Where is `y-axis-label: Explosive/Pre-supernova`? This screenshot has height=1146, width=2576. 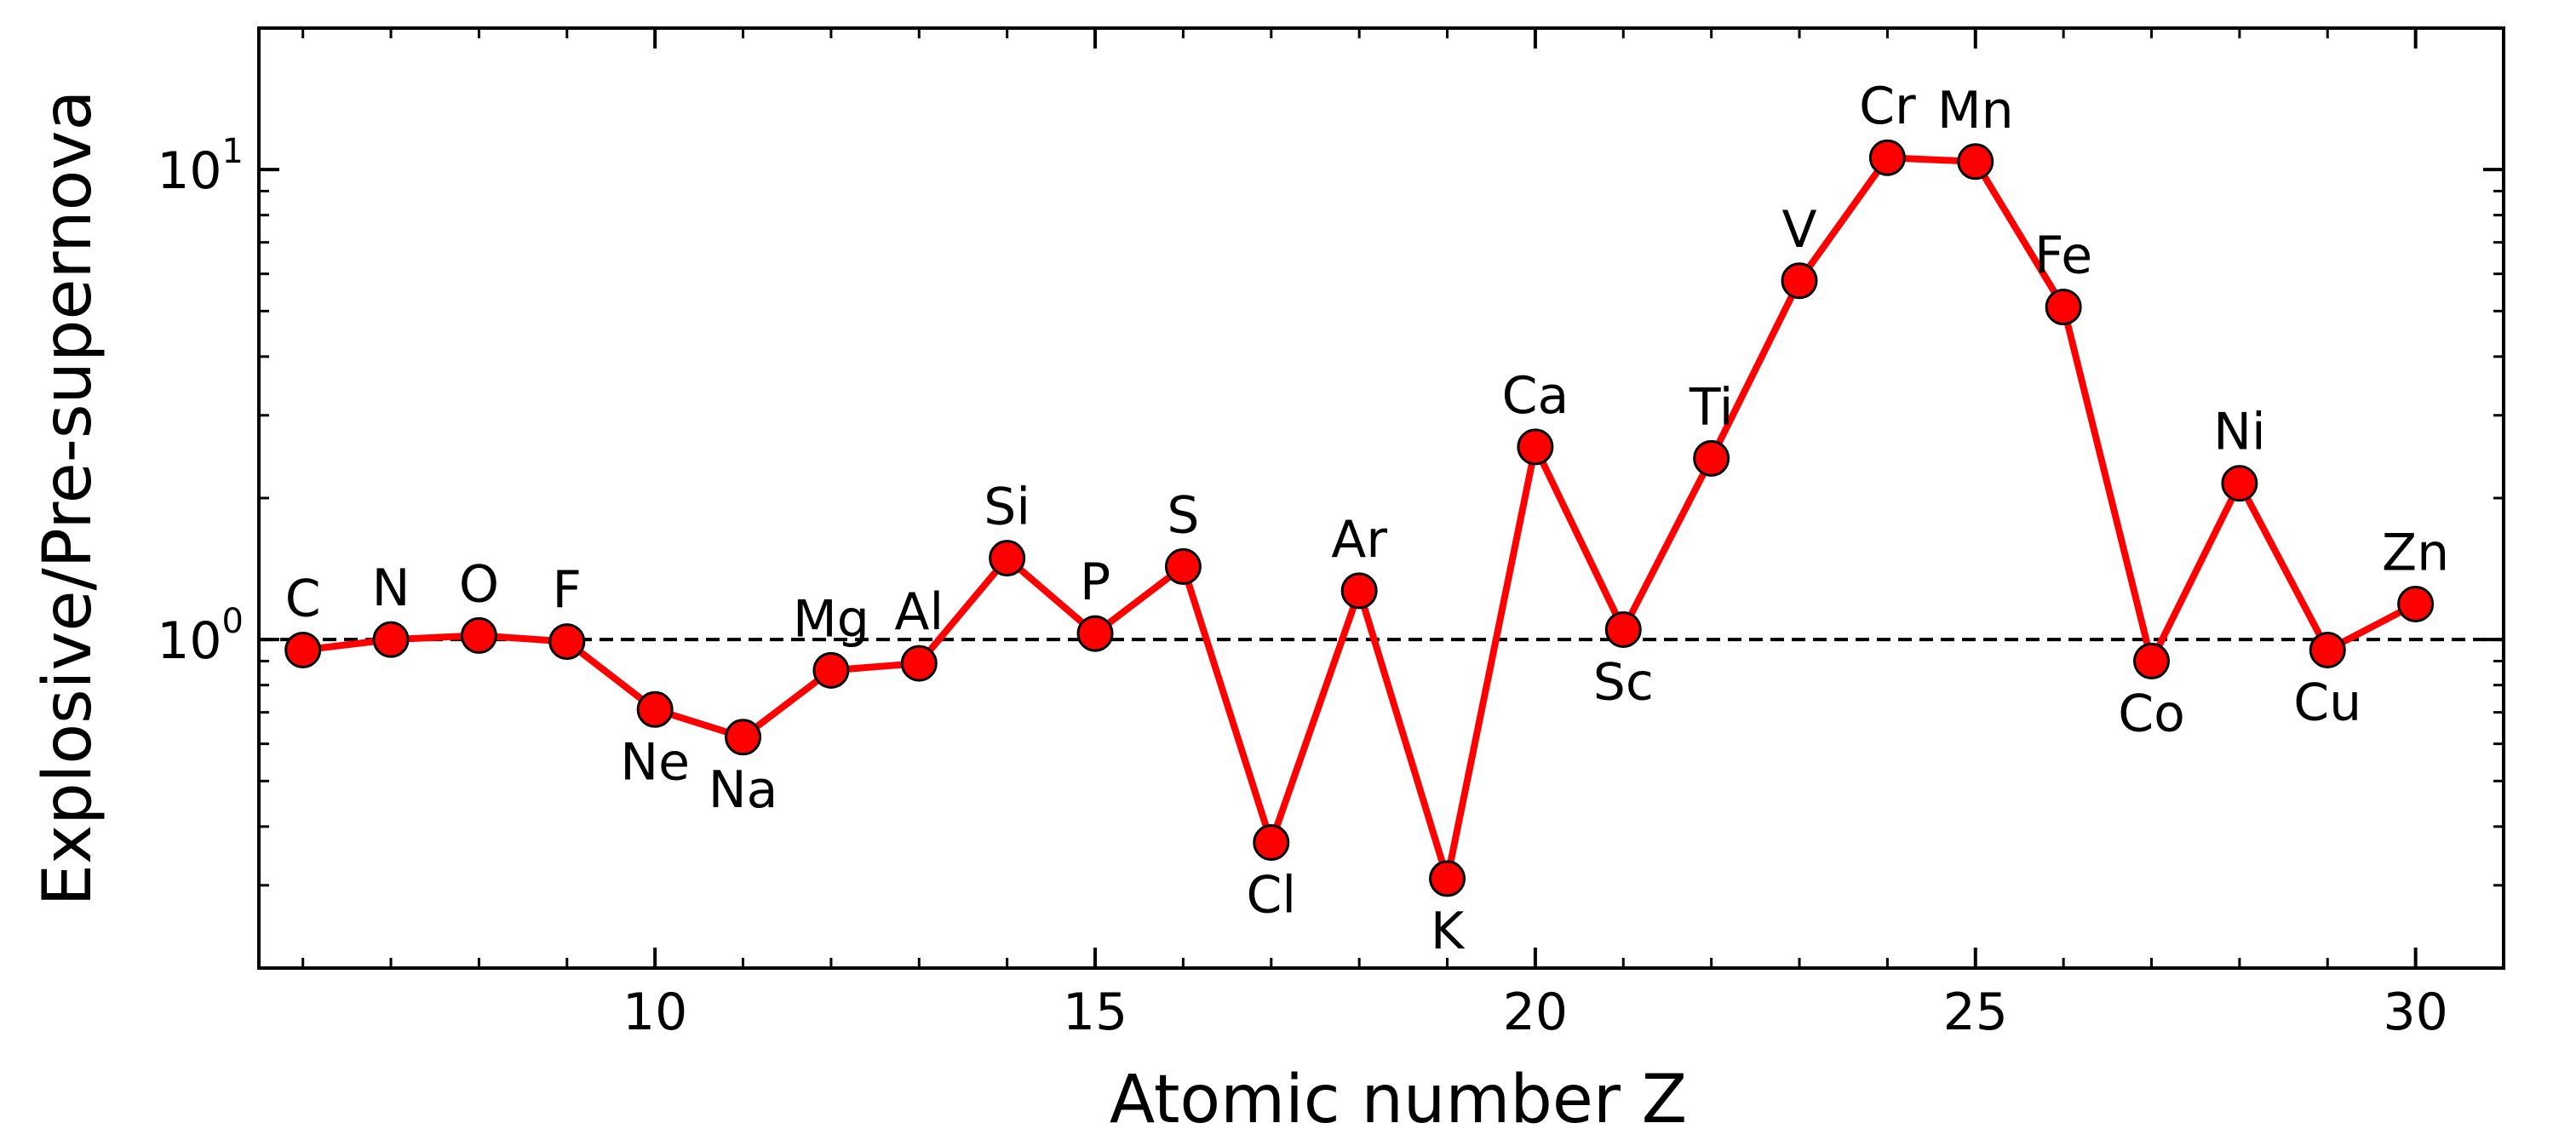 y-axis-label: Explosive/Pre-supernova is located at coordinates (68, 499).